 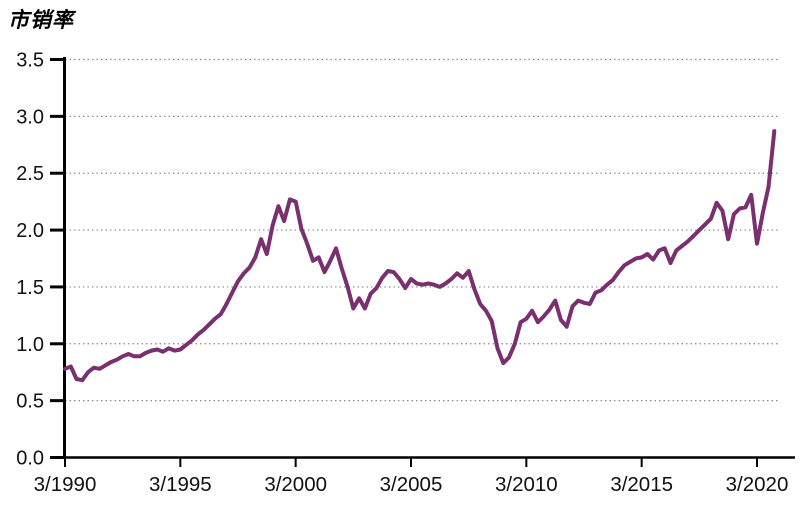 I want to click on x-tick-label: 3/2005, so click(x=411, y=484).